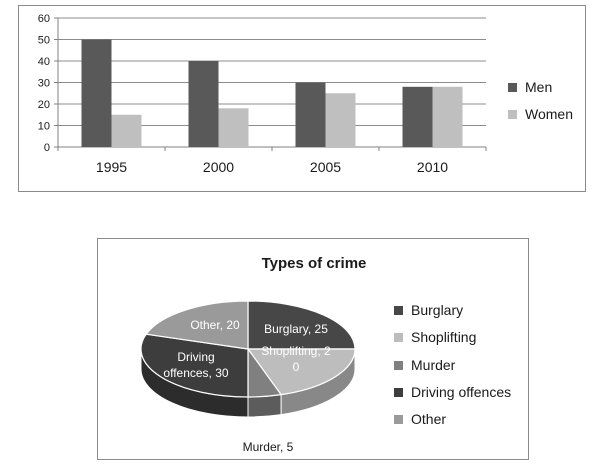 The image size is (596, 473). Describe the element at coordinates (325, 167) in the screenshot. I see `x-tick-label: 2005` at that location.